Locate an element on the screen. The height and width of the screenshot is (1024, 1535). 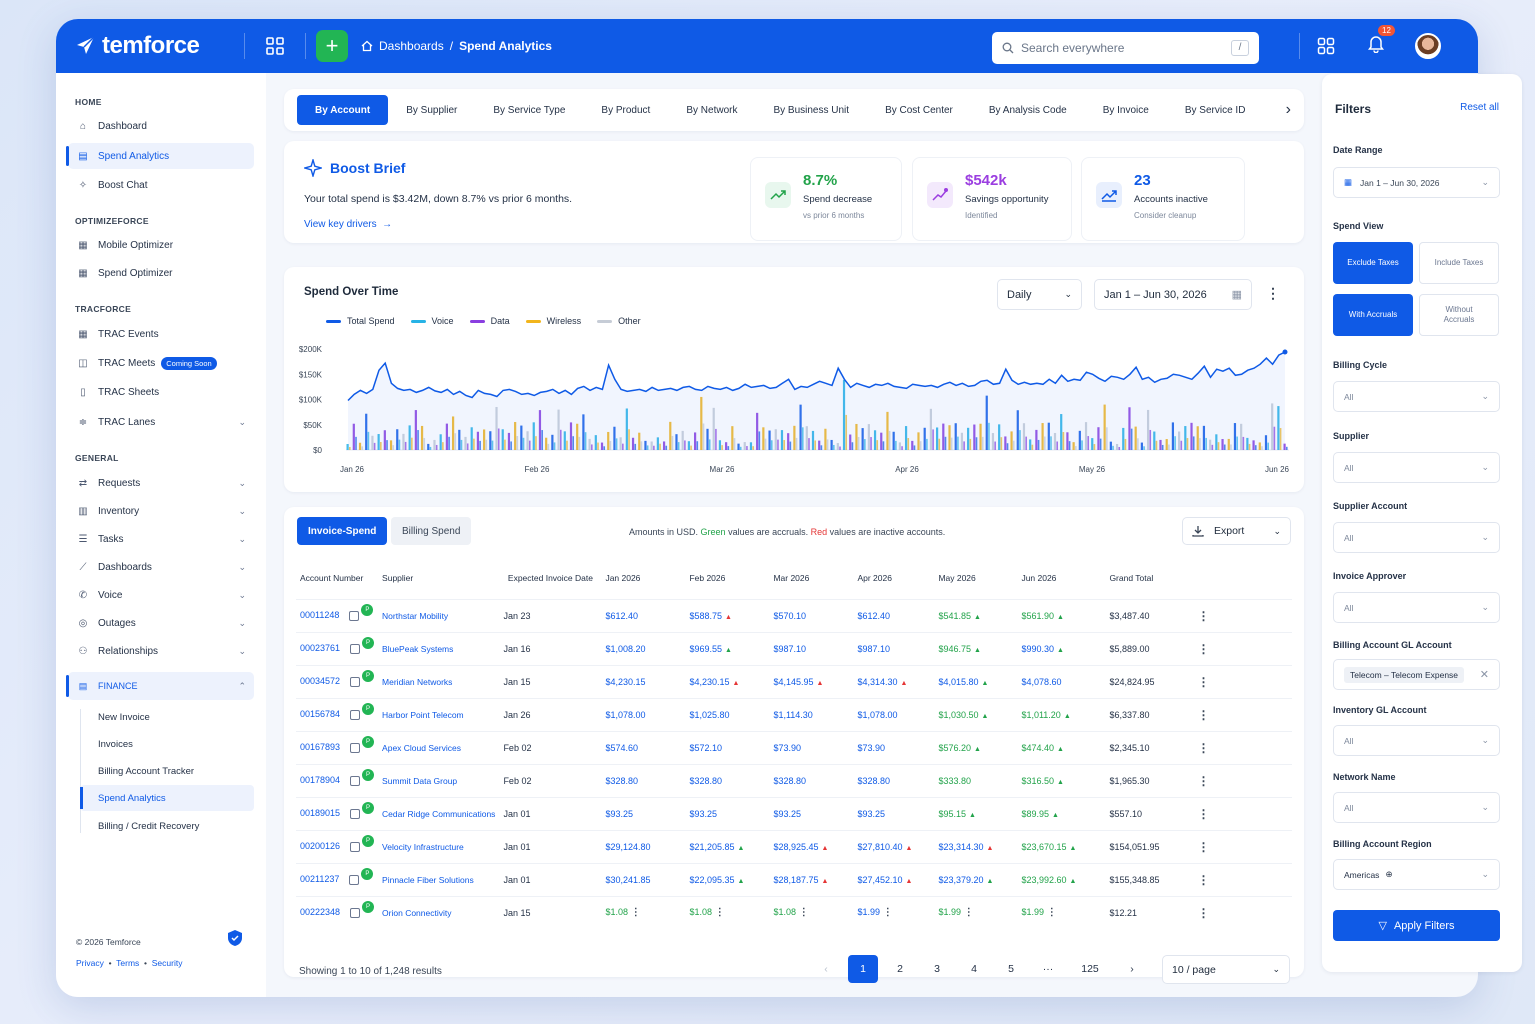
tab-by-supplier: By Supplier is located at coordinates (432, 110).